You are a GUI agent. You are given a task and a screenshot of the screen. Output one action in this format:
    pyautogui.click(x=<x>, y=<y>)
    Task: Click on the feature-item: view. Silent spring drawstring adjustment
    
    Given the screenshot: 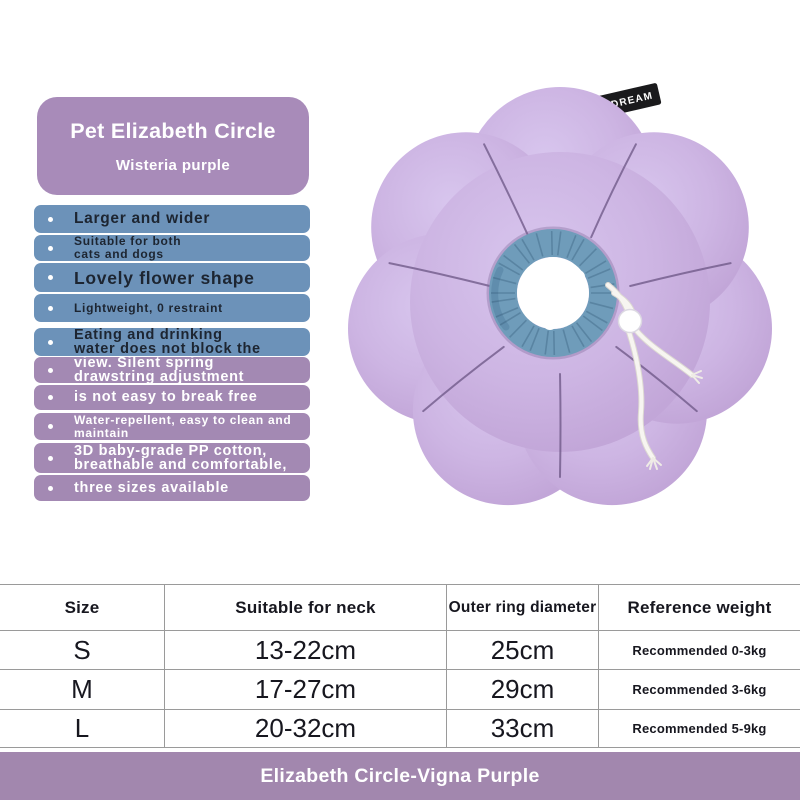 What is the action you would take?
    pyautogui.click(x=172, y=369)
    